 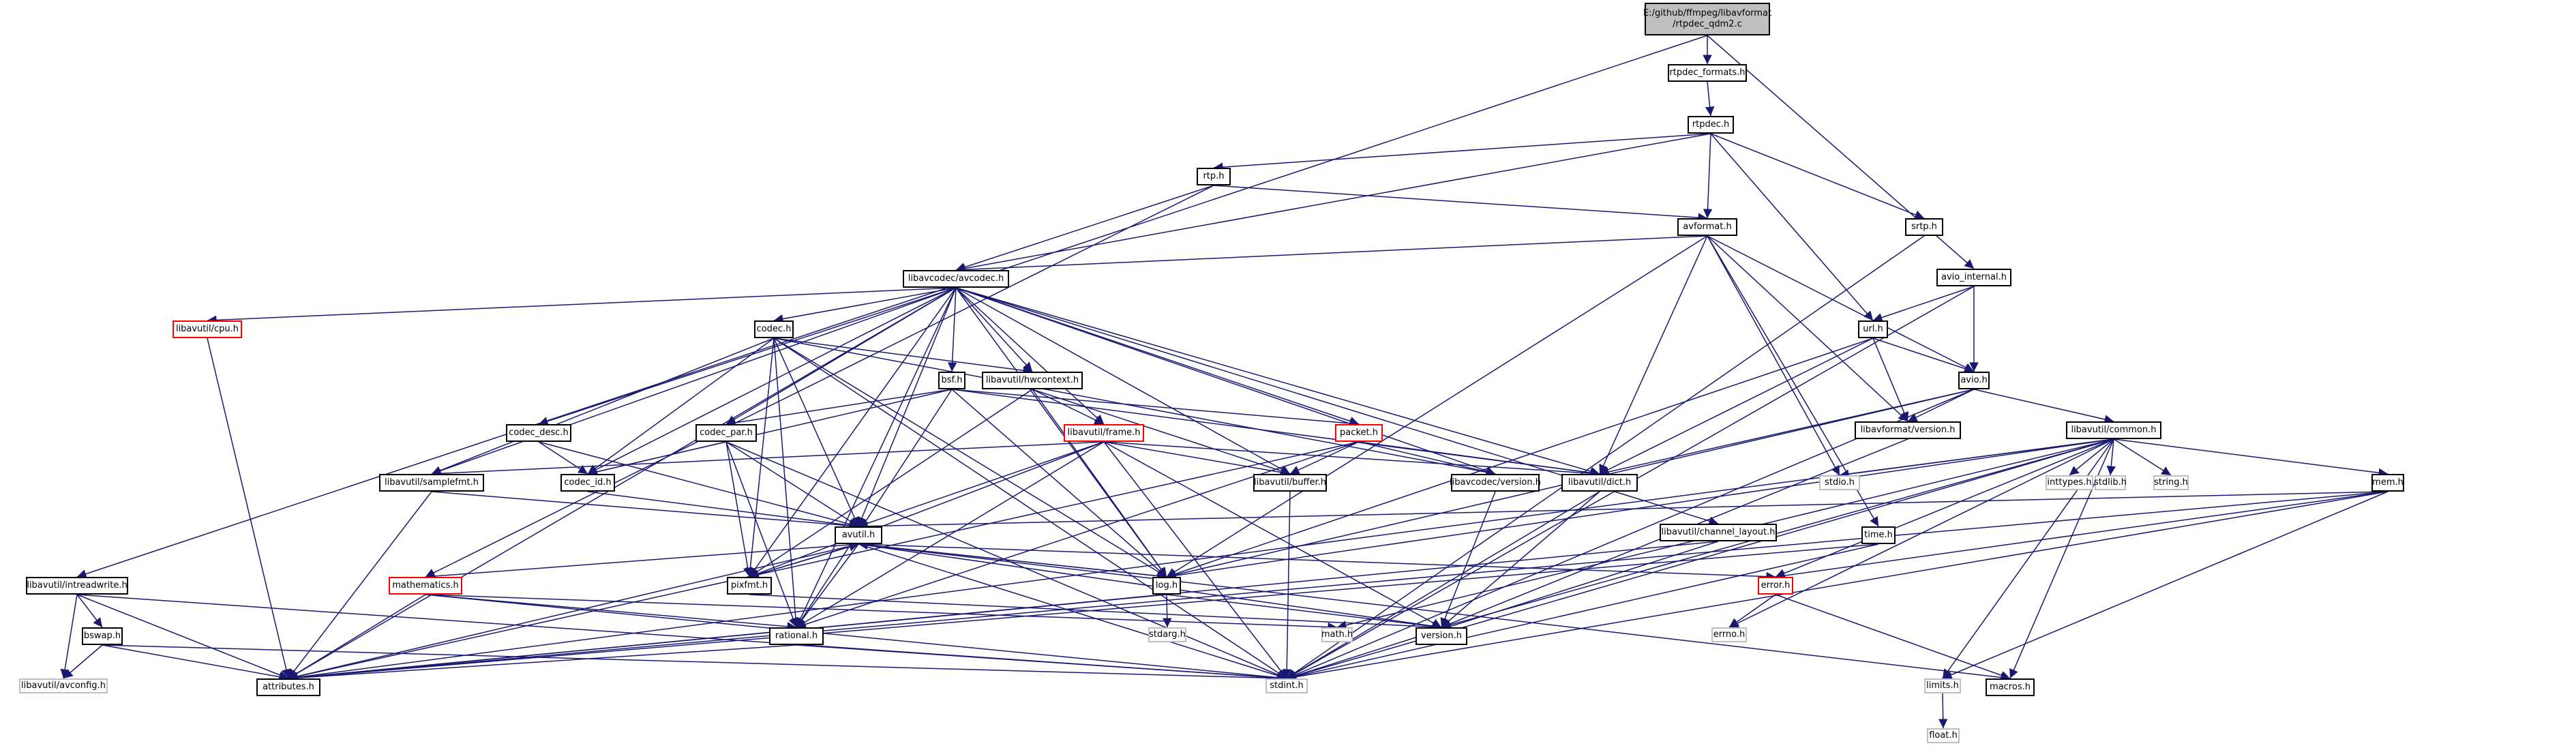 What do you see at coordinates (1324, 458) in the screenshot?
I see `edge-packet-to-buffer` at bounding box center [1324, 458].